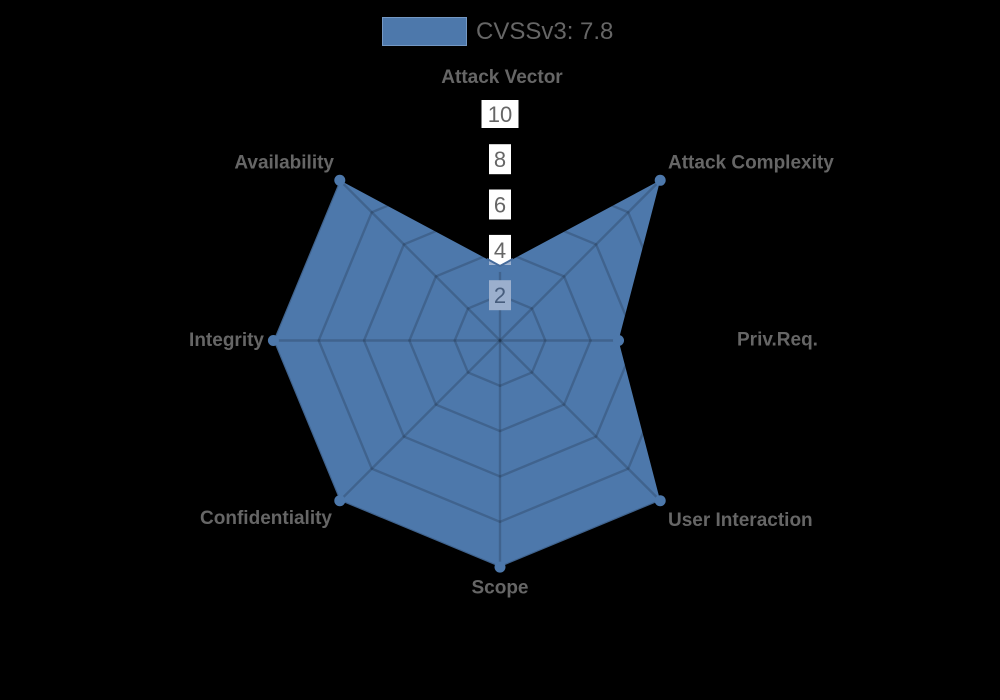  I want to click on svg-text: Confidentiality, so click(266, 518).